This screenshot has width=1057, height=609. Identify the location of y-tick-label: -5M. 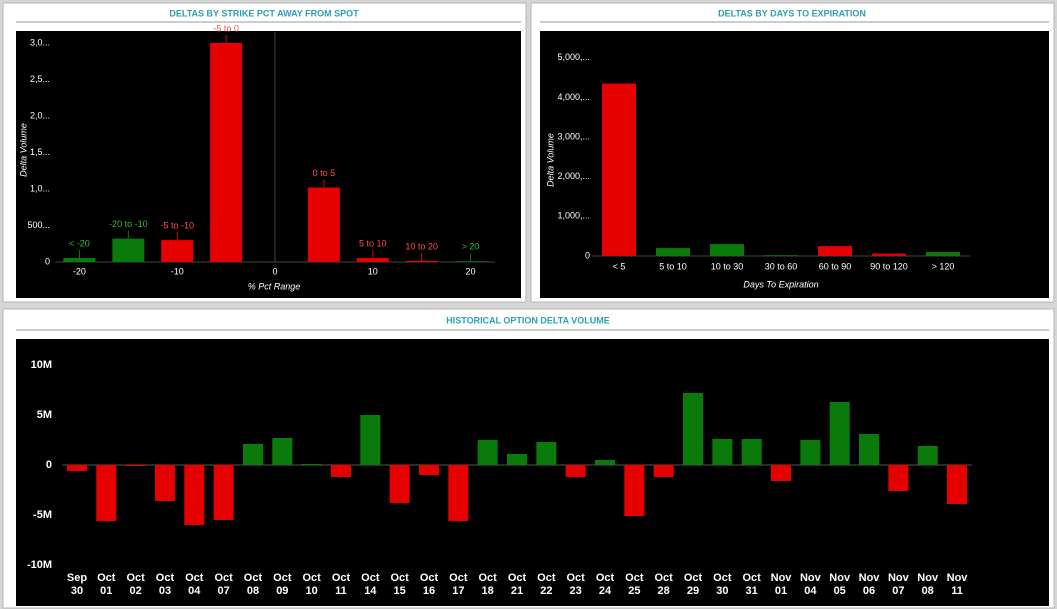
(42, 515).